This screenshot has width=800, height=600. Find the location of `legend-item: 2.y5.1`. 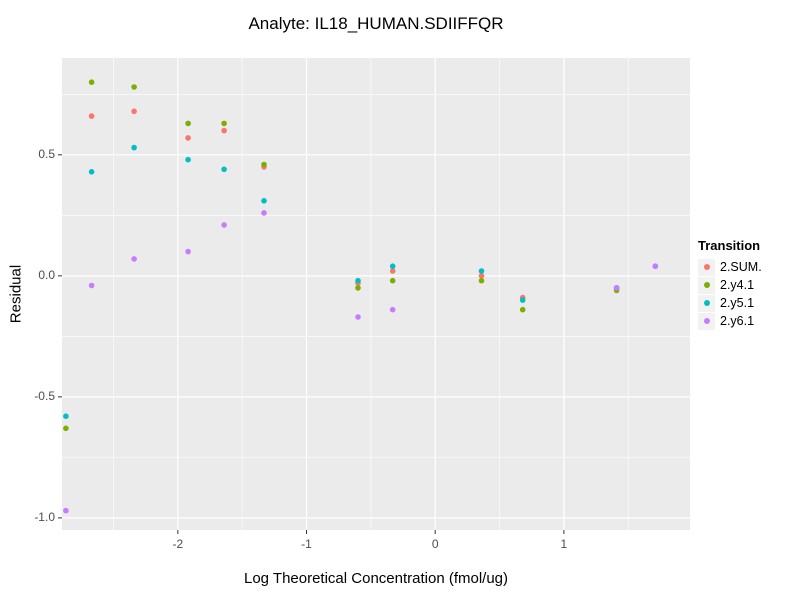

legend-item: 2.y5.1 is located at coordinates (730, 303).